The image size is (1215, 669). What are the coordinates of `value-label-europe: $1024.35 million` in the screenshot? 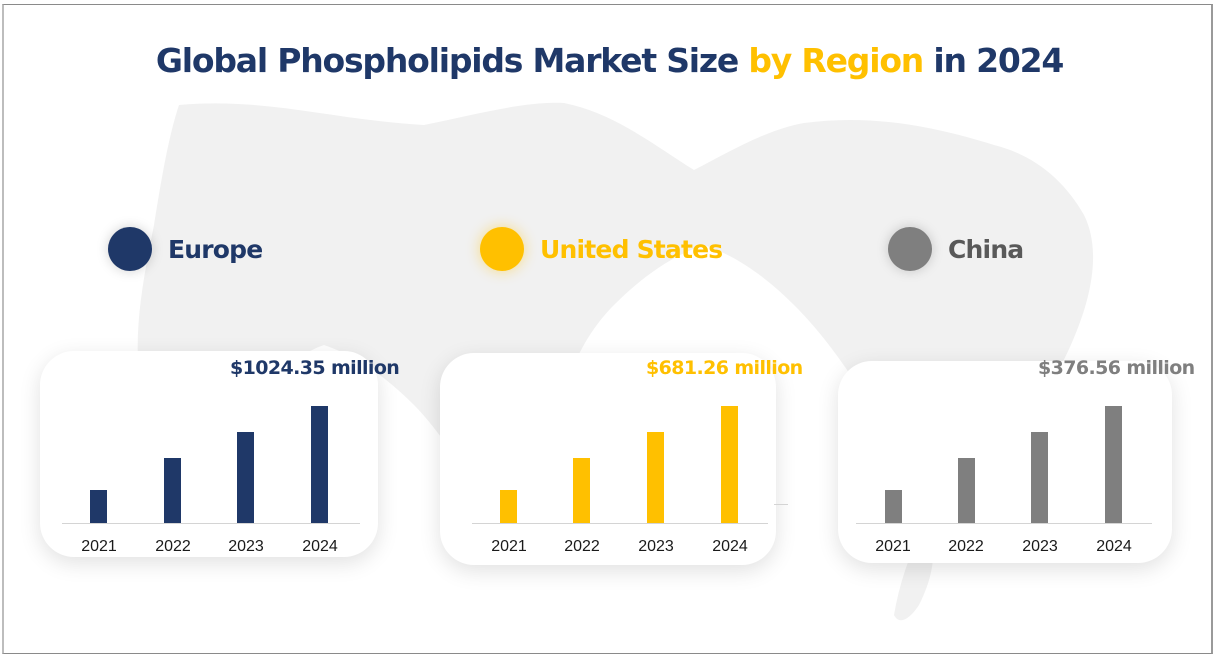 It's located at (315, 368).